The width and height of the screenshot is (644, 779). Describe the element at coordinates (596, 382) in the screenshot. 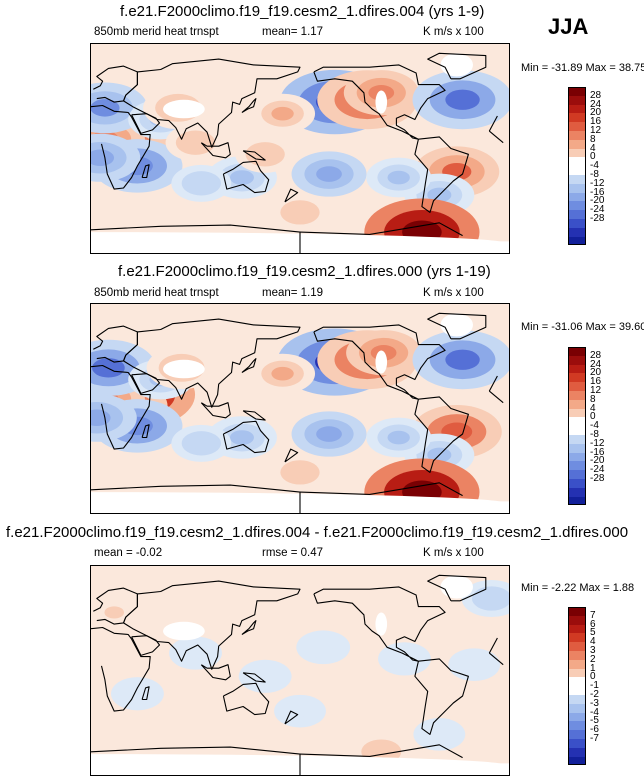

I see `colorbar-tick-label: 16` at that location.